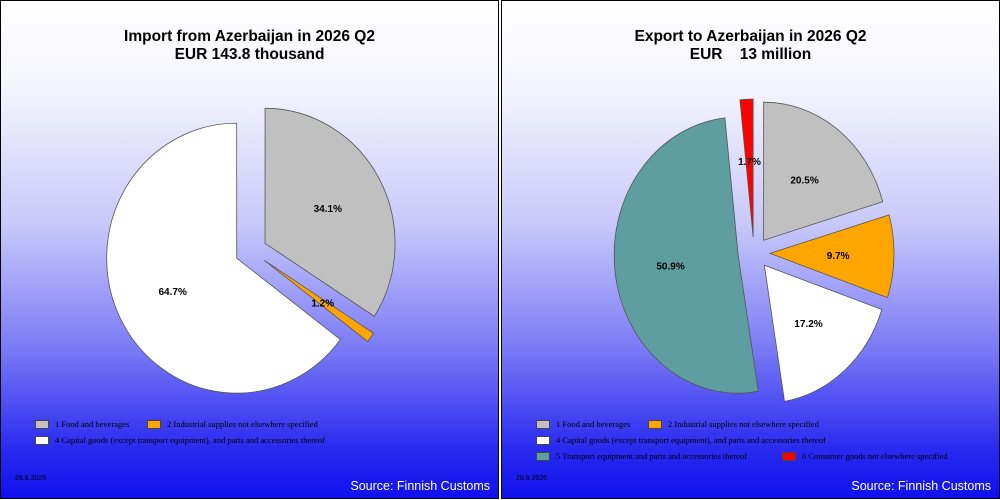 The height and width of the screenshot is (500, 1000). Describe the element at coordinates (249, 54) in the screenshot. I see `chart-subtitle: EUR 143.8 thousand` at that location.